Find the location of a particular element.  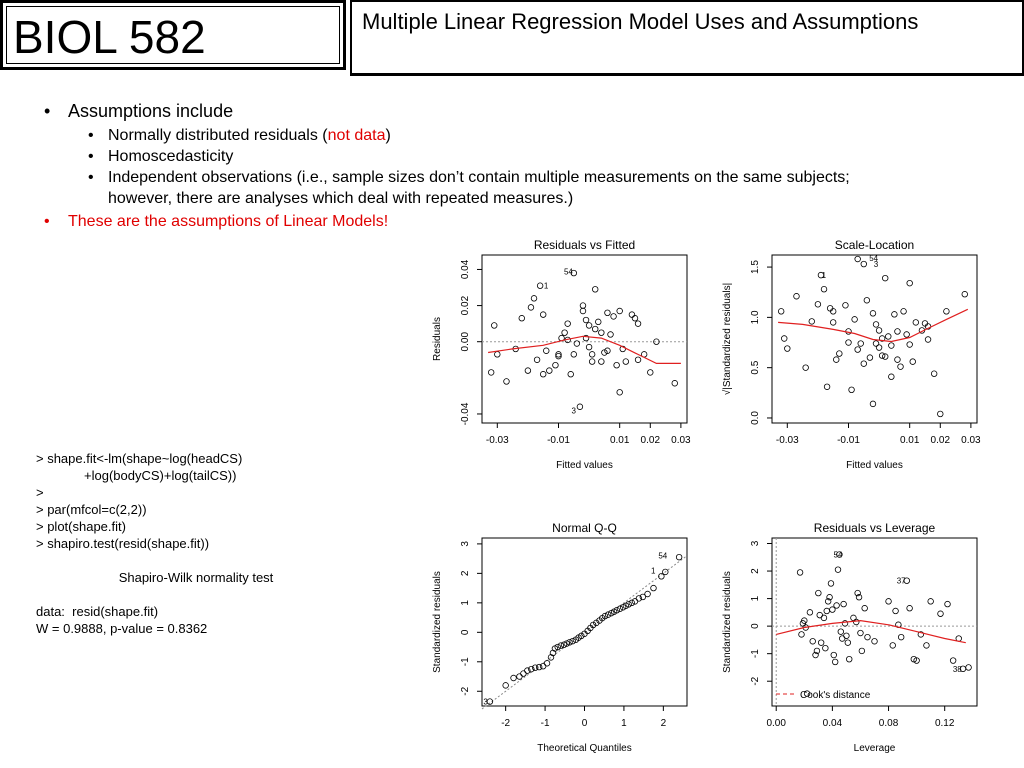

chart-title: Residuals vs Fitted is located at coordinates (584, 245).